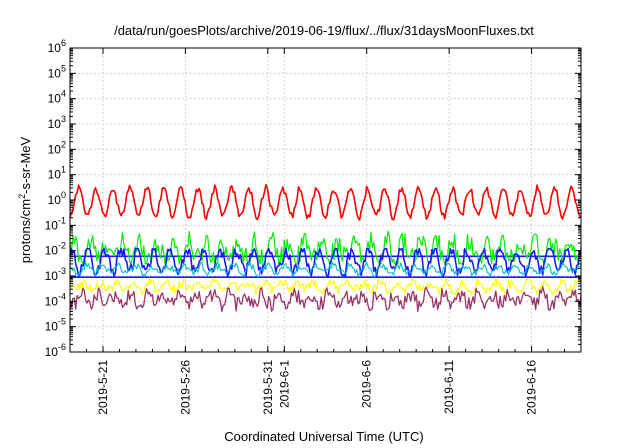 The image size is (640, 448). Describe the element at coordinates (25, 199) in the screenshot. I see `y-axis-label: protons/cm2-s-sr-MeV` at that location.